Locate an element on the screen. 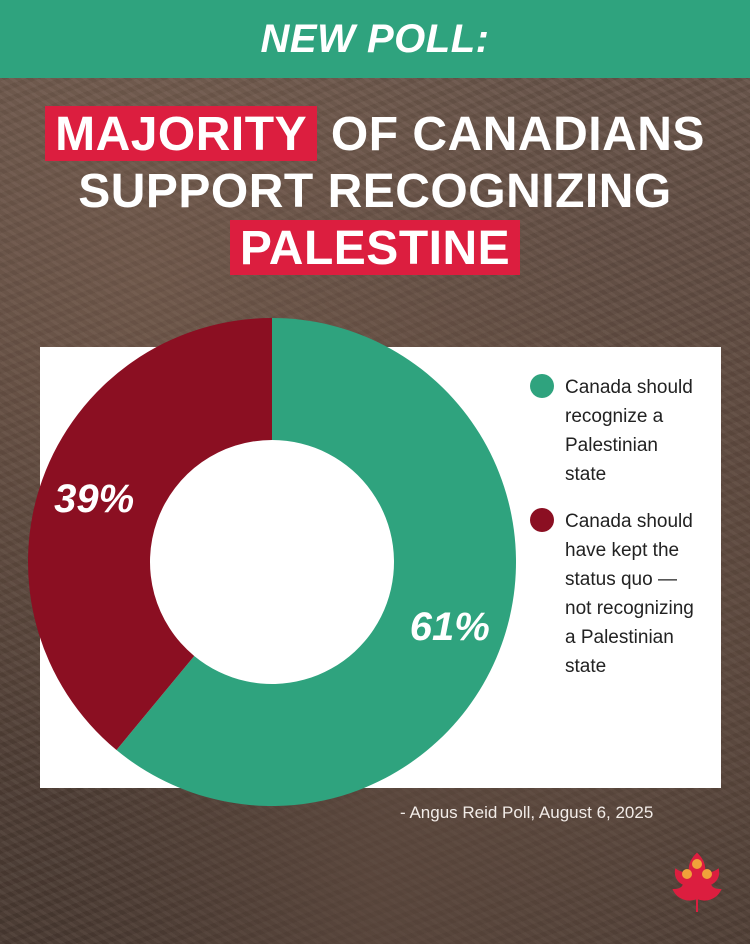 The width and height of the screenshot is (750, 944). headline-line-3: PALESTINE is located at coordinates (375, 248).